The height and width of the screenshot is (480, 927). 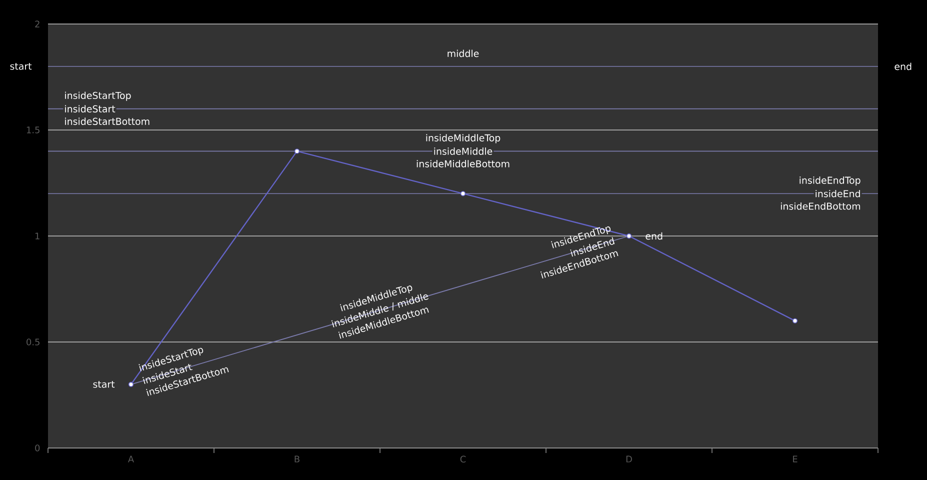 What do you see at coordinates (629, 459) in the screenshot?
I see `x-tick-label: D` at bounding box center [629, 459].